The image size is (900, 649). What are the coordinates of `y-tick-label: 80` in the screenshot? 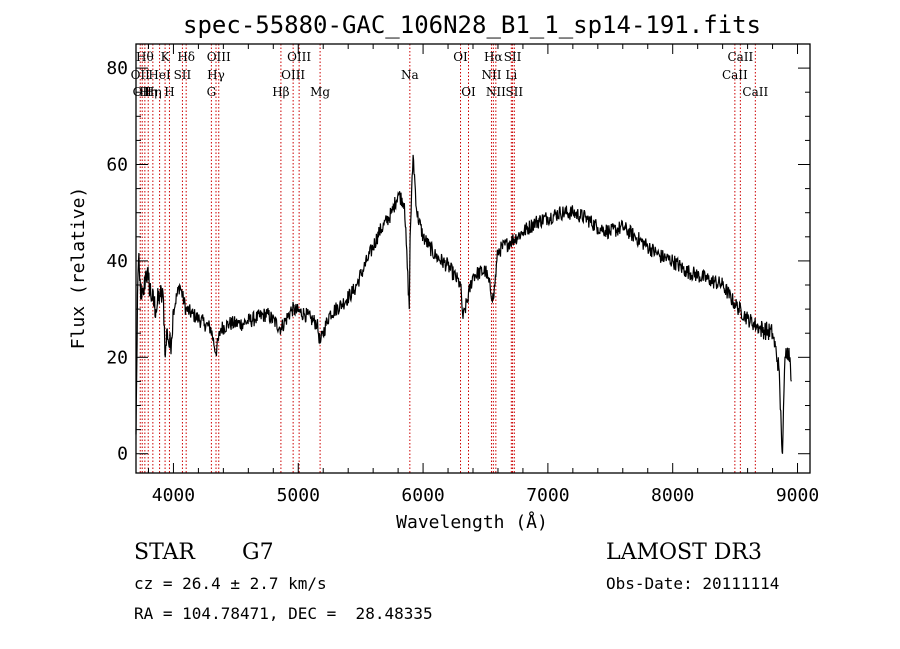 It's located at (117, 68).